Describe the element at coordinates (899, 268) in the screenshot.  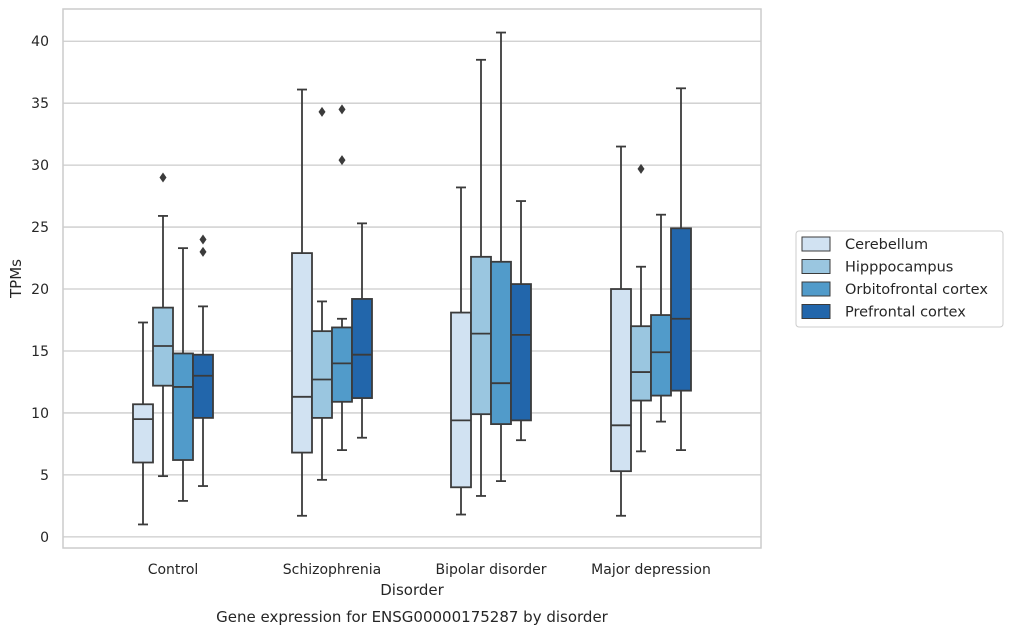
I see `legend-label: Hipppocampus` at that location.